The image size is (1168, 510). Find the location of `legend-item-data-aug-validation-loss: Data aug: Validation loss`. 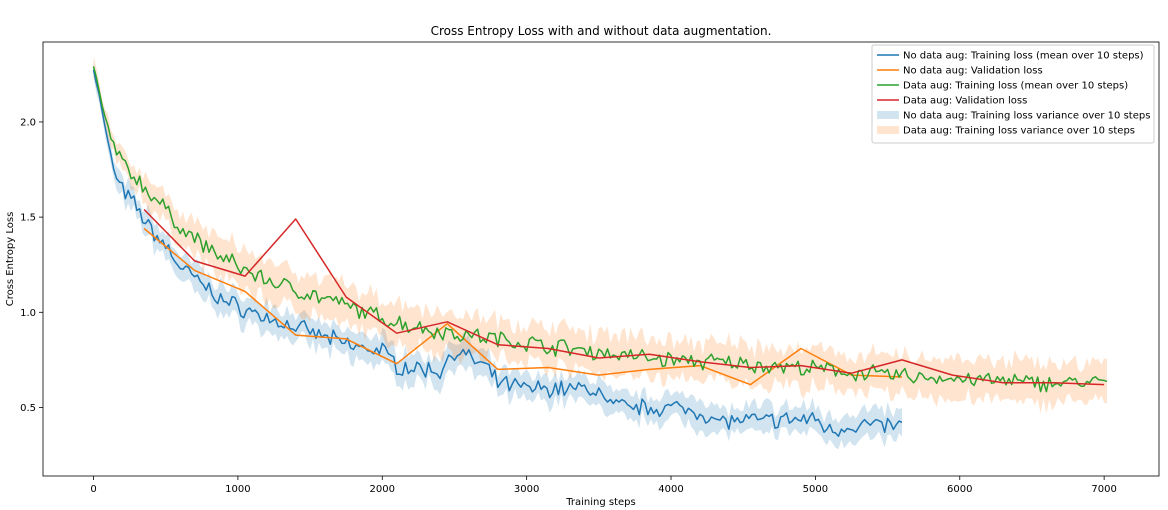

legend-item-data-aug-validation-loss: Data aug: Validation loss is located at coordinates (952, 101).